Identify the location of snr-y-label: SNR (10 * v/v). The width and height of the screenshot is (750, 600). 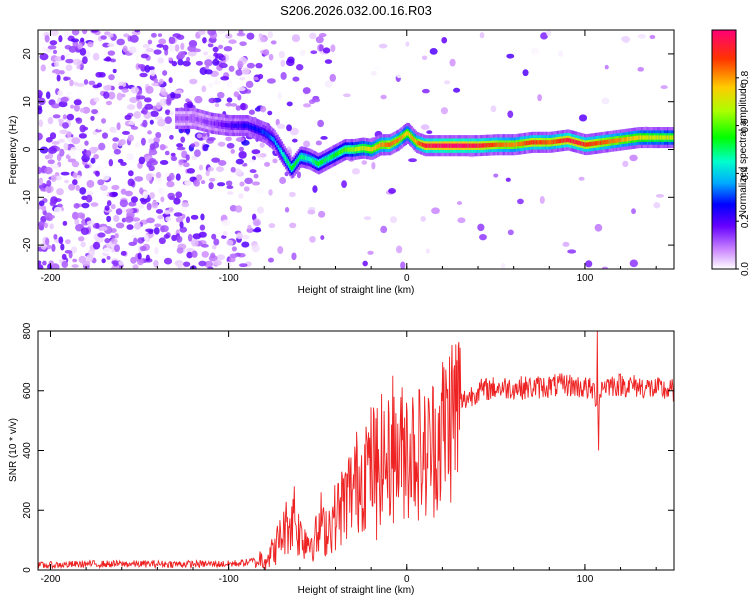
(13, 450).